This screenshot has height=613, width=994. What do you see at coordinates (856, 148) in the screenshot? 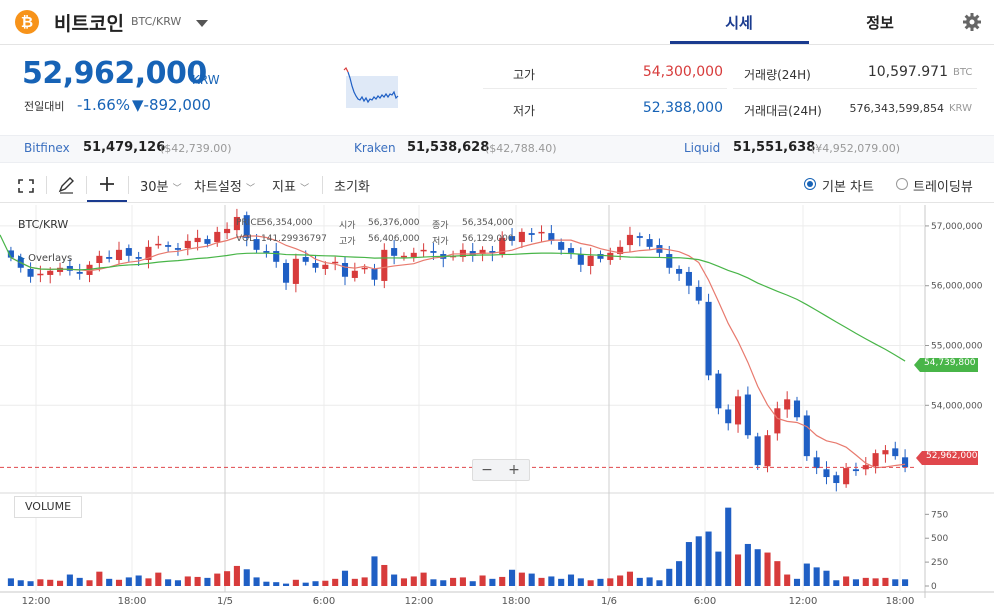
I see `exchange-liquid-jpy: (¥4,952,079.00)` at bounding box center [856, 148].